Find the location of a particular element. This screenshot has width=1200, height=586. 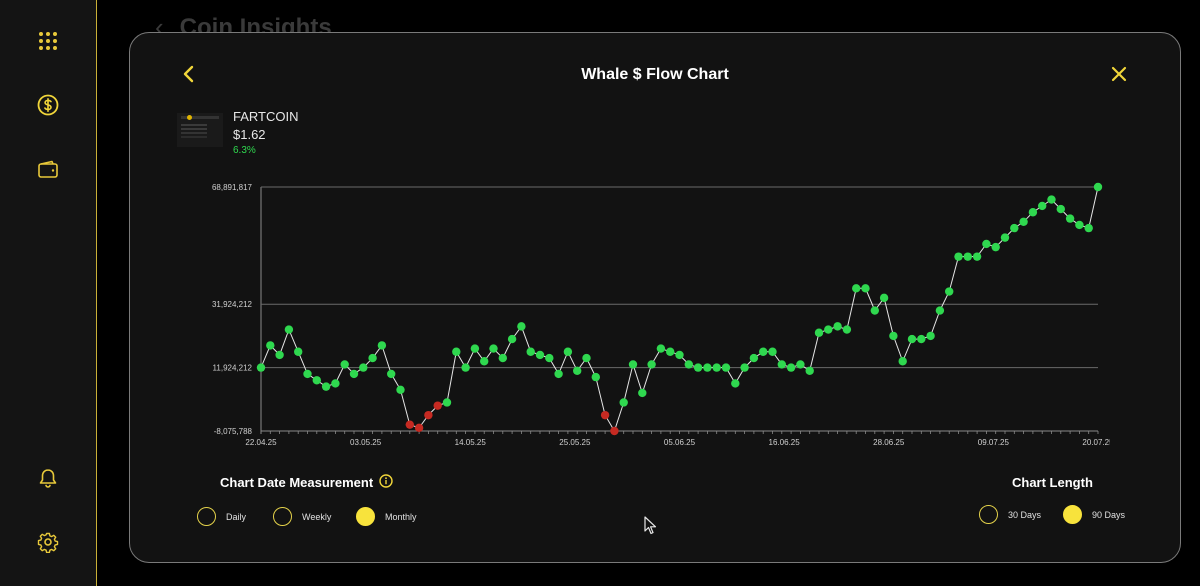

y-tick-label: -8,075,788 is located at coordinates (233, 431).